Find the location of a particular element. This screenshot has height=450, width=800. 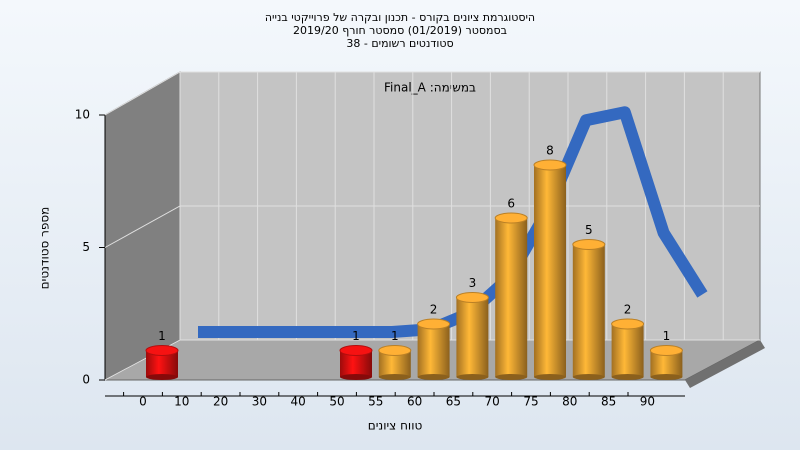

value-label: 6 is located at coordinates (511, 204).